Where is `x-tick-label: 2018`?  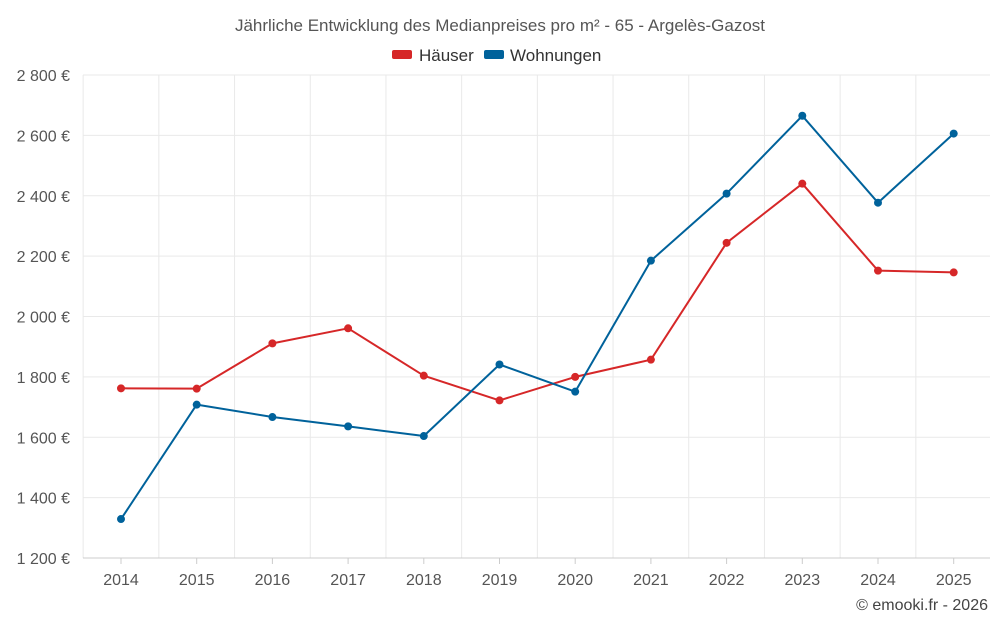 x-tick-label: 2018 is located at coordinates (424, 580).